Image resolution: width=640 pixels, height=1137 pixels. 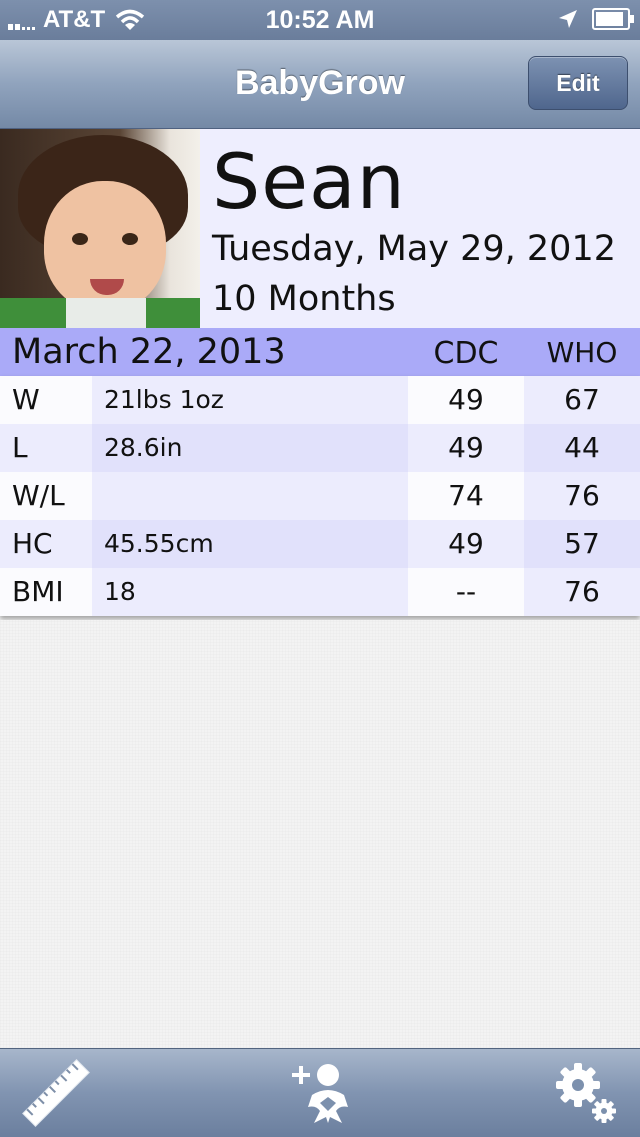 I want to click on status-left: AT&T, so click(x=76, y=20).